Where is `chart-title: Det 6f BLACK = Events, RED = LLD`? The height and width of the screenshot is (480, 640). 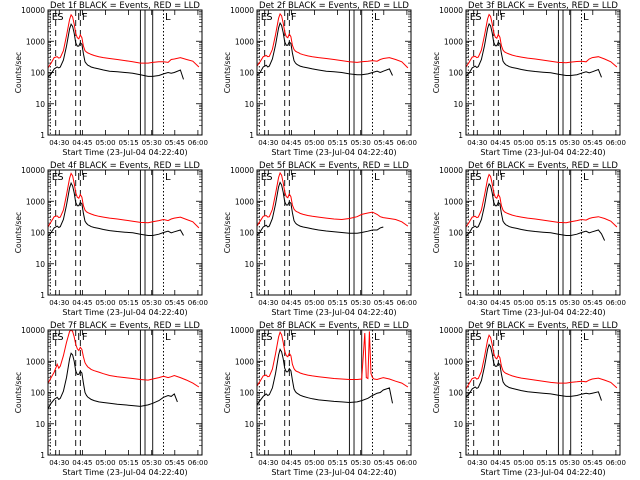 chart-title: Det 6f BLACK = Events, RED = LLD is located at coordinates (543, 166).